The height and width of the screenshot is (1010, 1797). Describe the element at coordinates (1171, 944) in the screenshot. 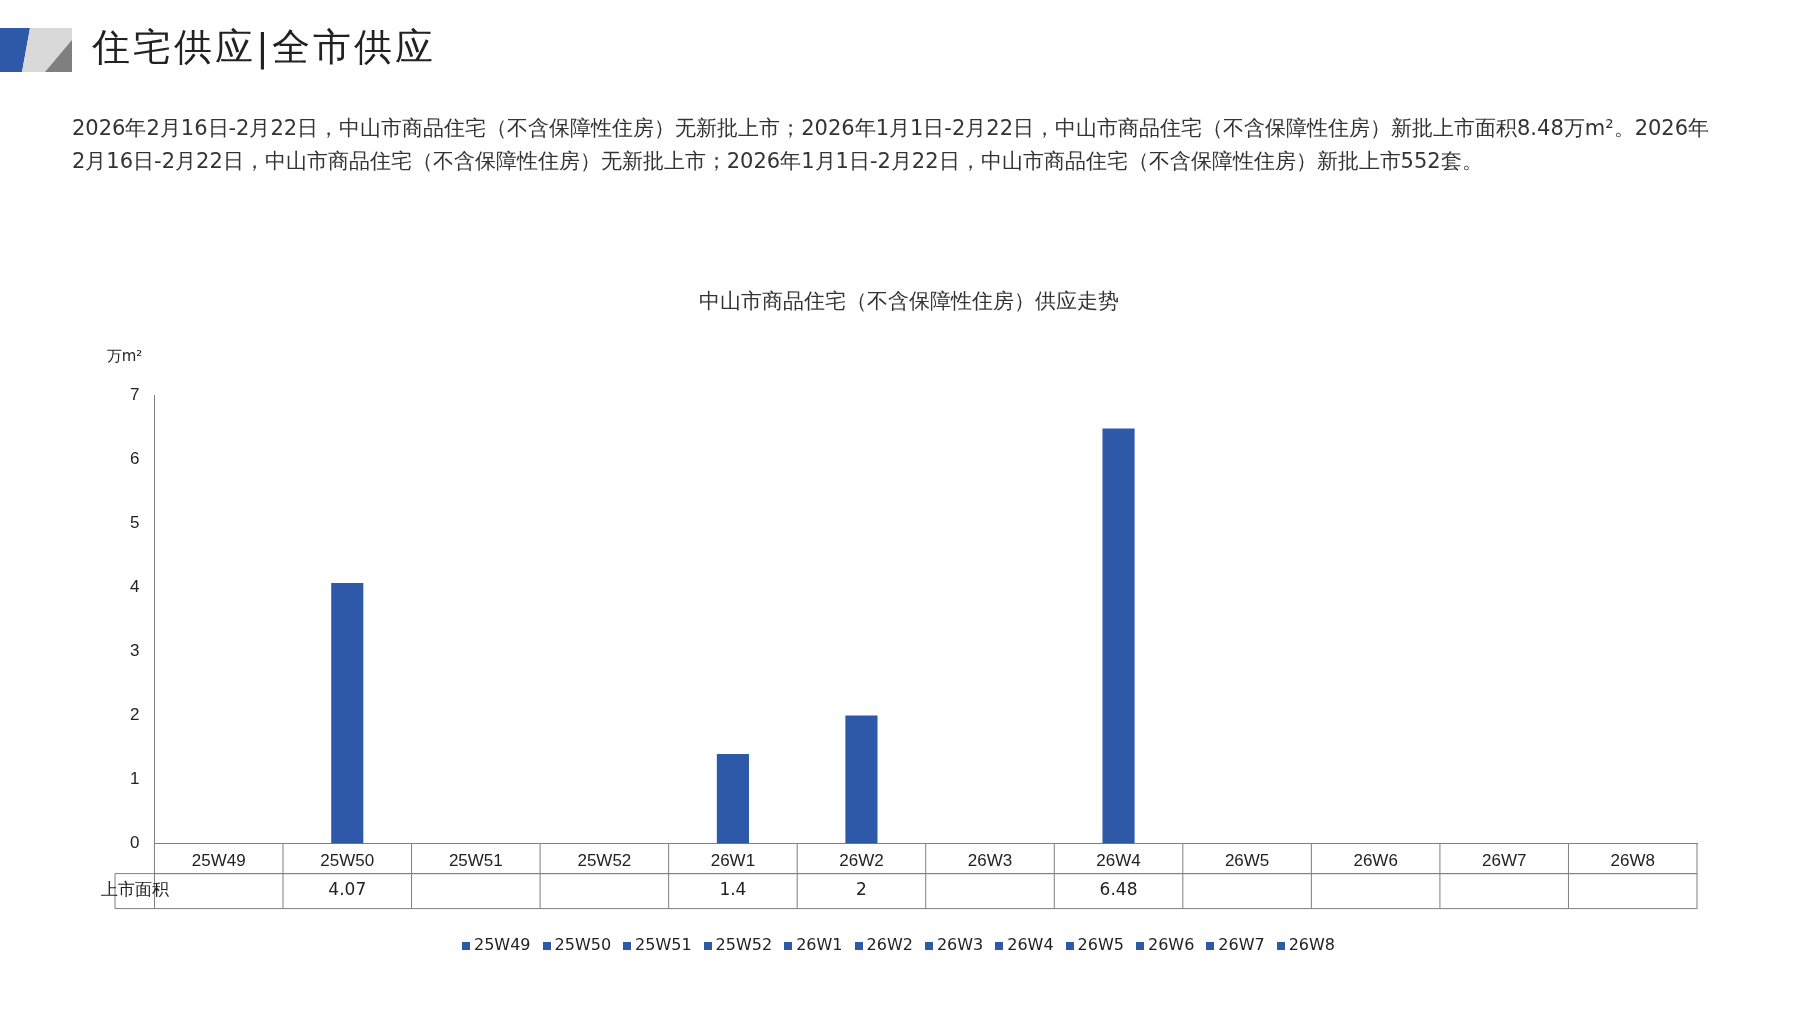

I see `category-label: 26W6` at that location.